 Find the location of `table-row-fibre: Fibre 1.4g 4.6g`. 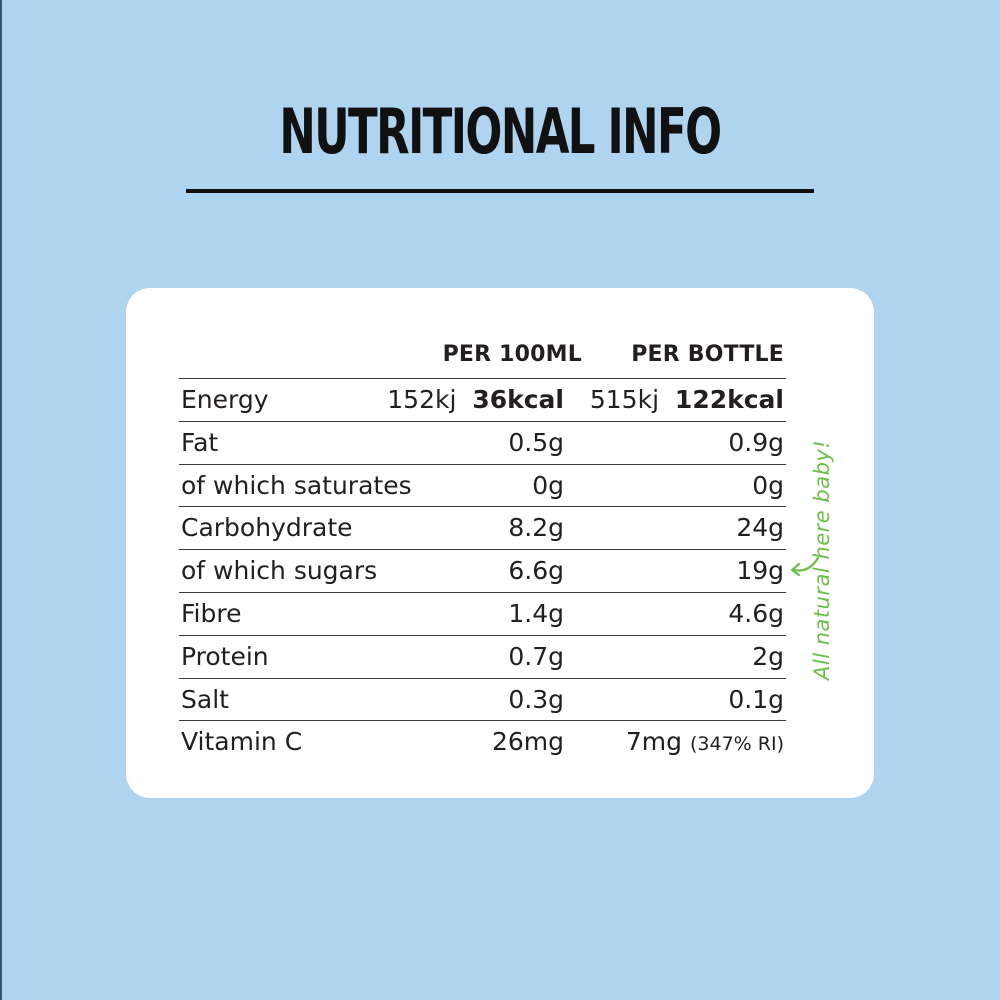

table-row-fibre: Fibre 1.4g 4.6g is located at coordinates (482, 613).